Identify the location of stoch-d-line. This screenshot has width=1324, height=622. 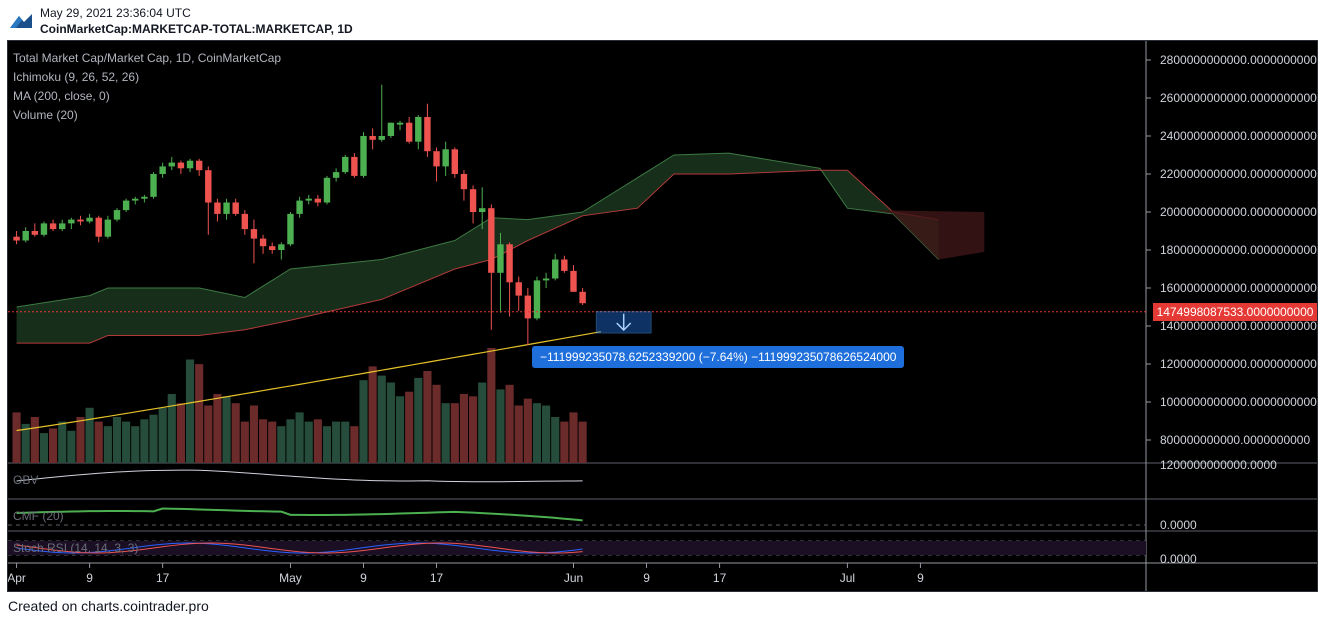
(299, 548).